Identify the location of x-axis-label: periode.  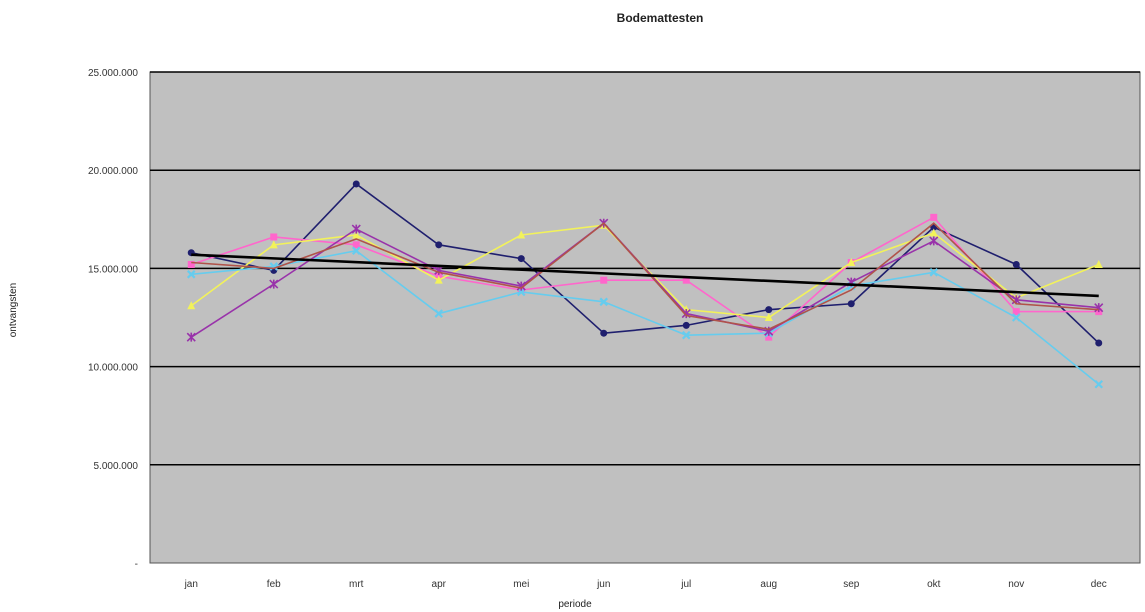
(575, 604).